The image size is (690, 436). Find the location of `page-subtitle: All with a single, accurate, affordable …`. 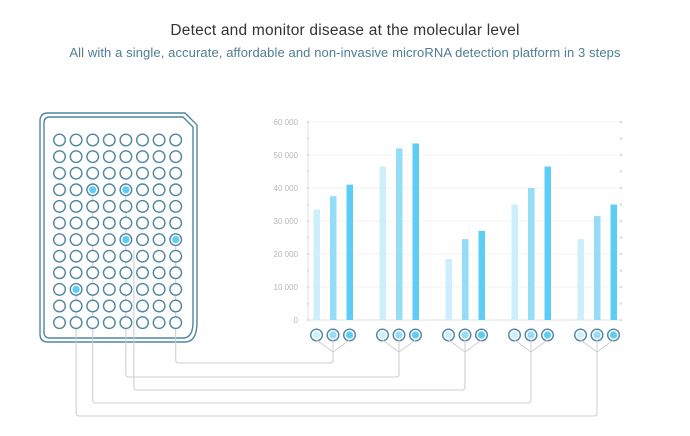

page-subtitle: All with a single, accurate, affordable … is located at coordinates (345, 52).